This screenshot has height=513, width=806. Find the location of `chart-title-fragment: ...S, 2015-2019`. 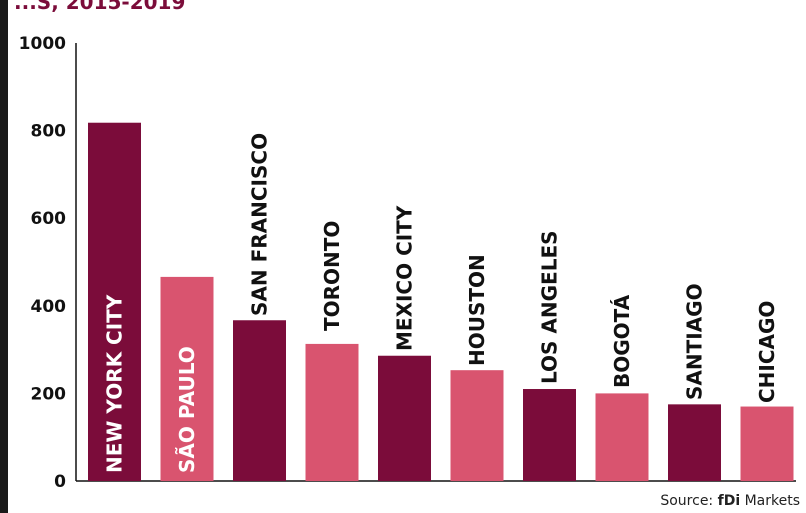

chart-title-fragment: ...S, 2015-2019 is located at coordinates (100, 7).